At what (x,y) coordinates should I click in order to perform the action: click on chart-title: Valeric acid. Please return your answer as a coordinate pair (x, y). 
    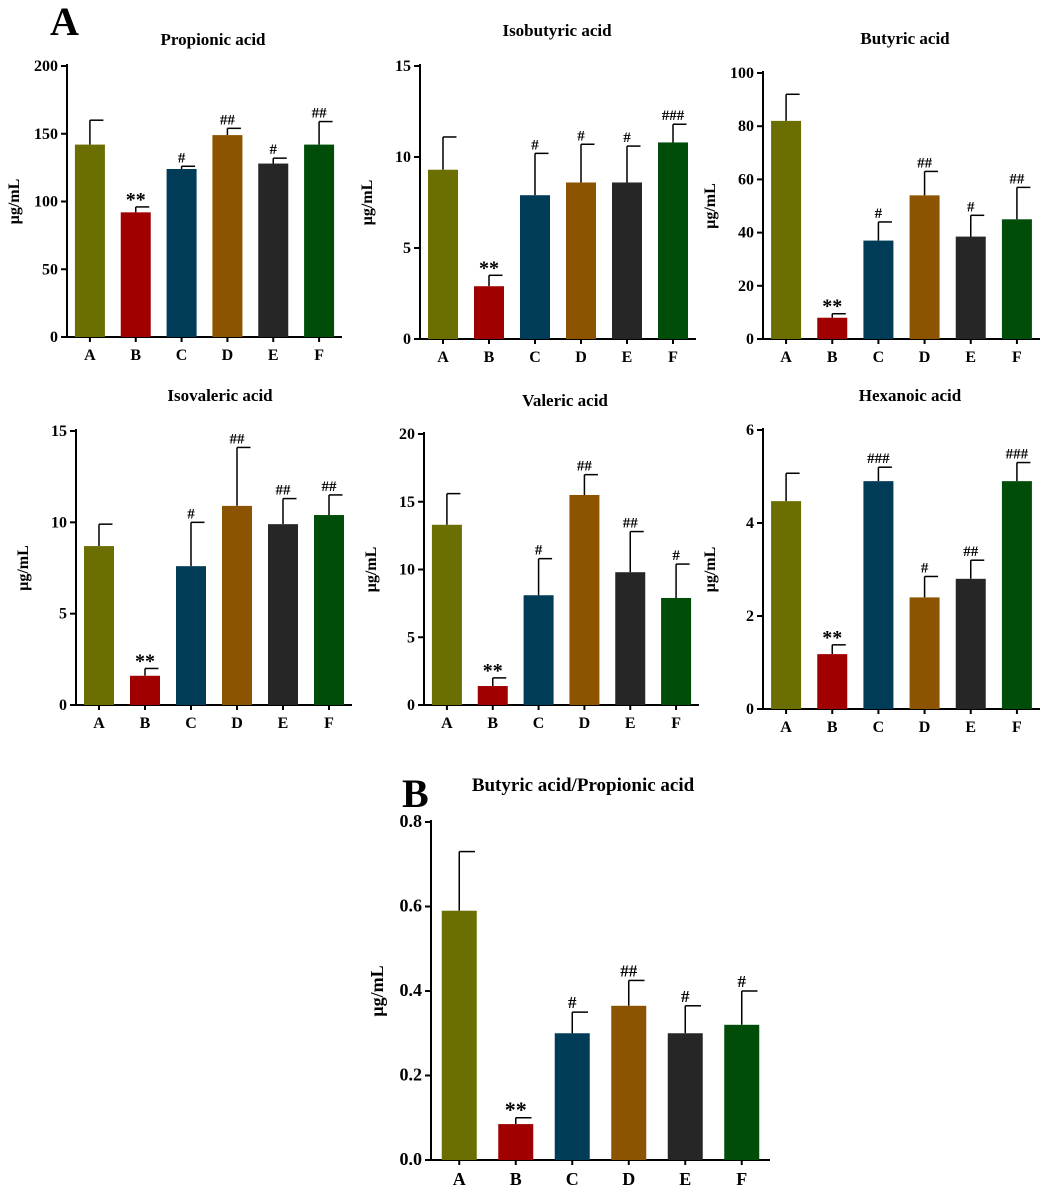
    Looking at the image, I should click on (565, 400).